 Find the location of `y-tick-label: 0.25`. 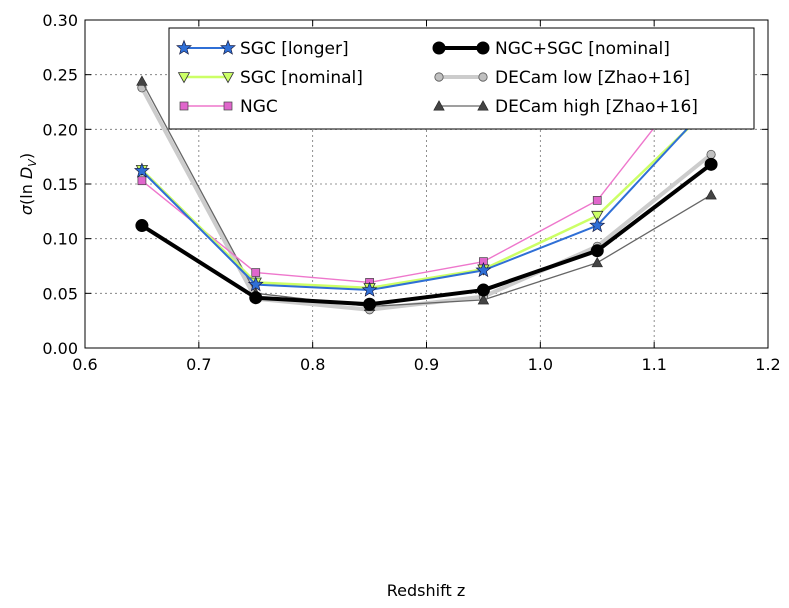

y-tick-label: 0.25 is located at coordinates (60, 75).